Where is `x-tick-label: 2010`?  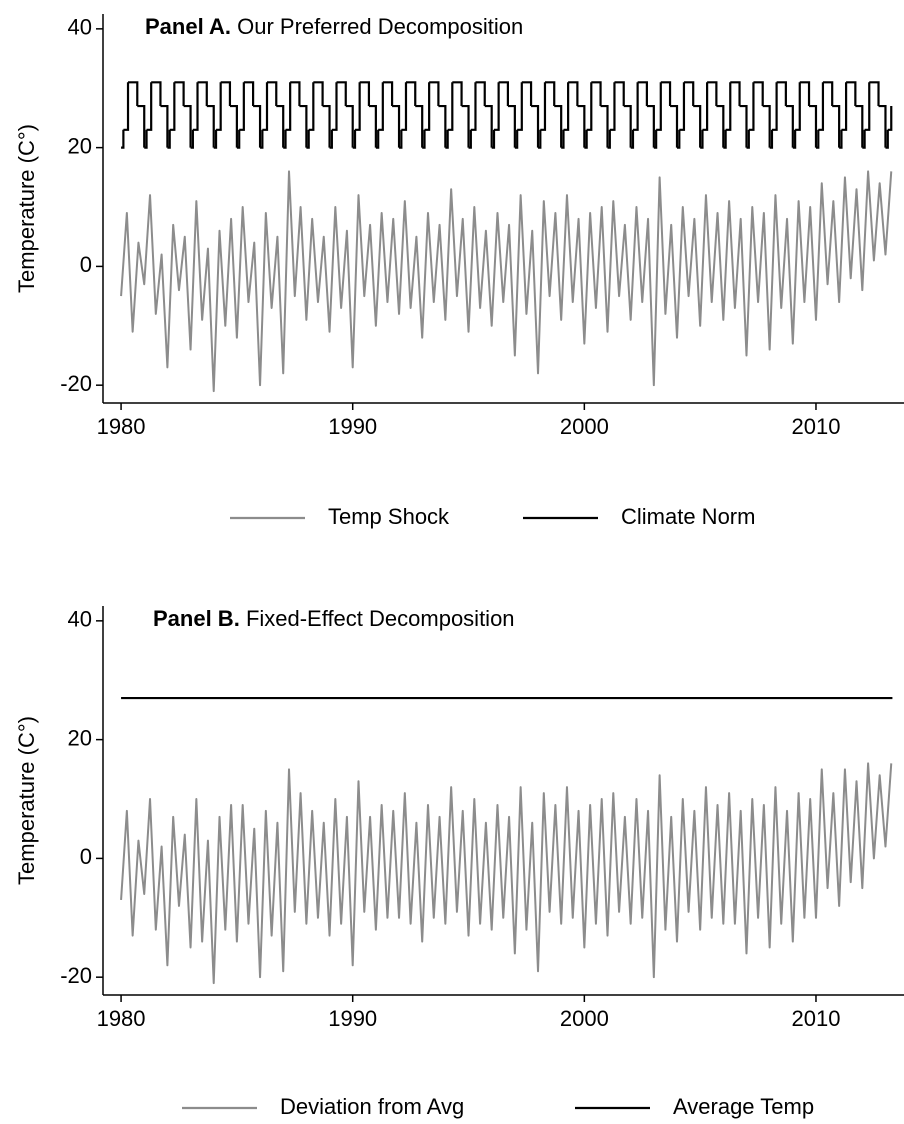
x-tick-label: 2010 is located at coordinates (816, 426).